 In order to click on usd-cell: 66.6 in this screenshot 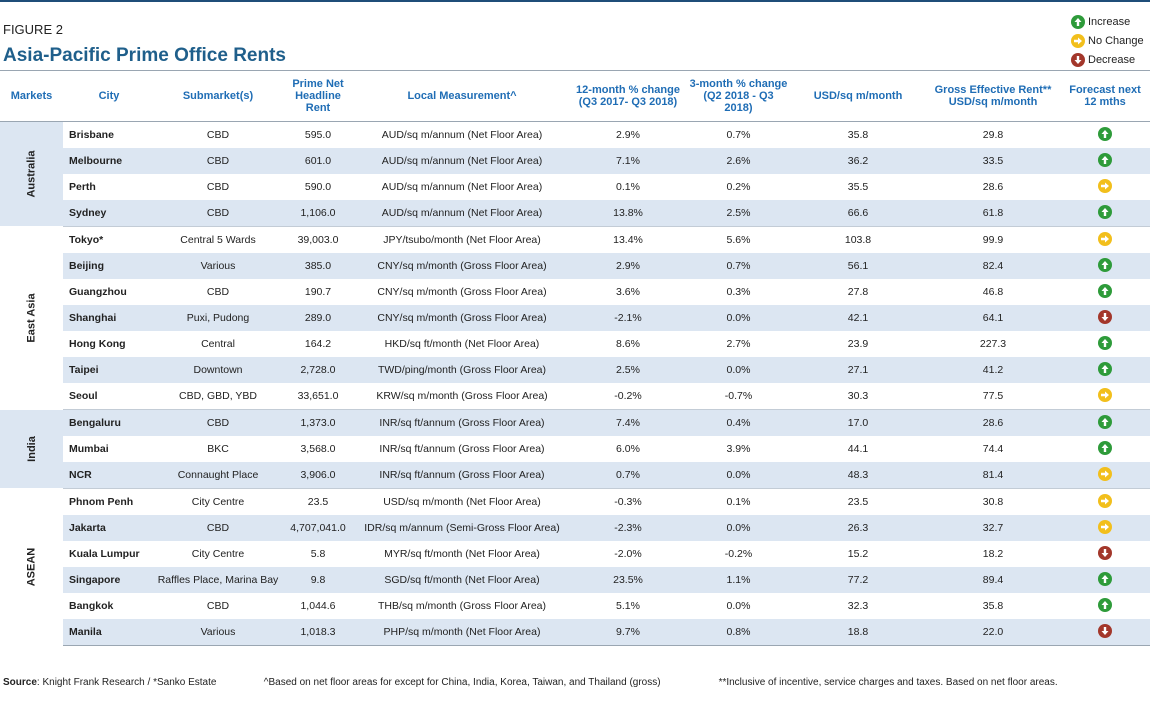, I will do `click(858, 213)`.